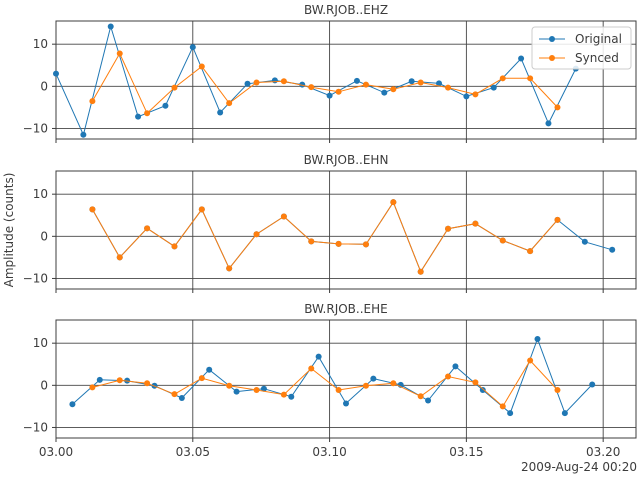  I want to click on y-tick-label: −10, so click(35, 427).